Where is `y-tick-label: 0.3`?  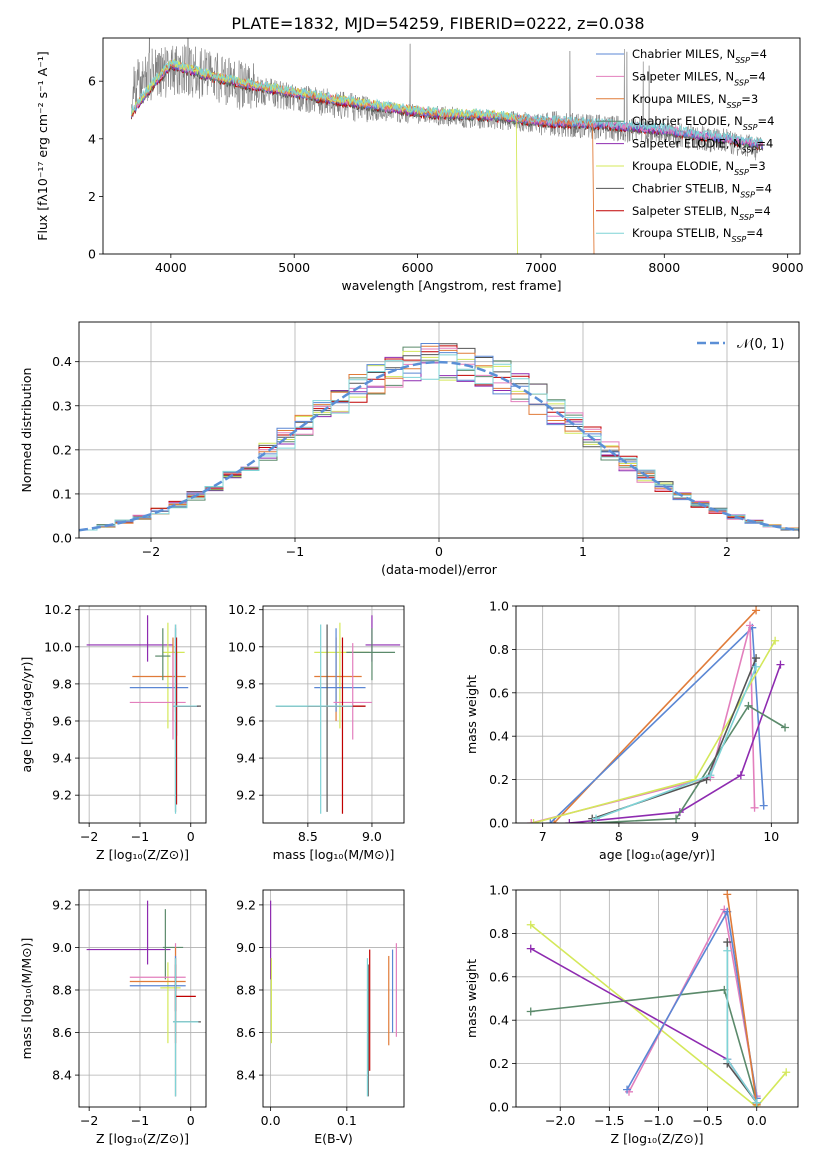 y-tick-label: 0.3 is located at coordinates (62, 405).